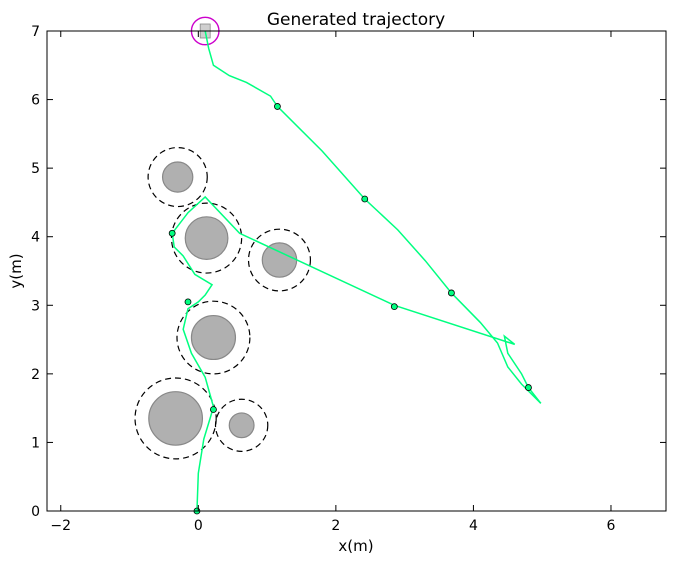 The height and width of the screenshot is (564, 676). Describe the element at coordinates (356, 20) in the screenshot. I see `chart-title: Generated trajectory` at that location.